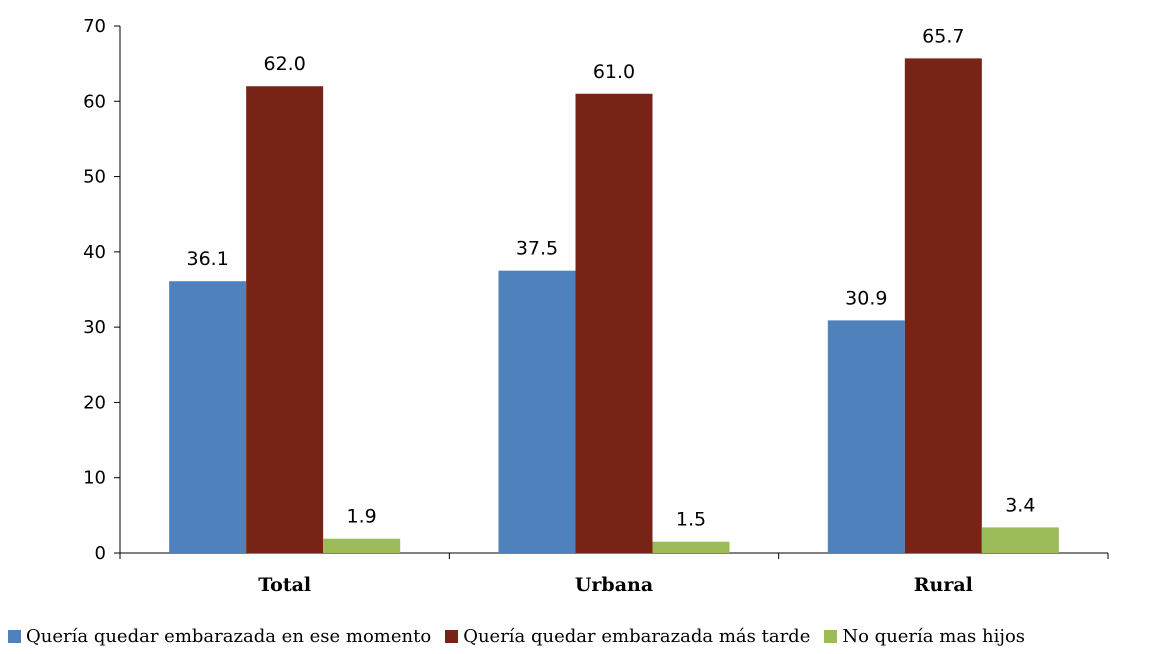  What do you see at coordinates (943, 36) in the screenshot?
I see `data-label: 65.7` at bounding box center [943, 36].